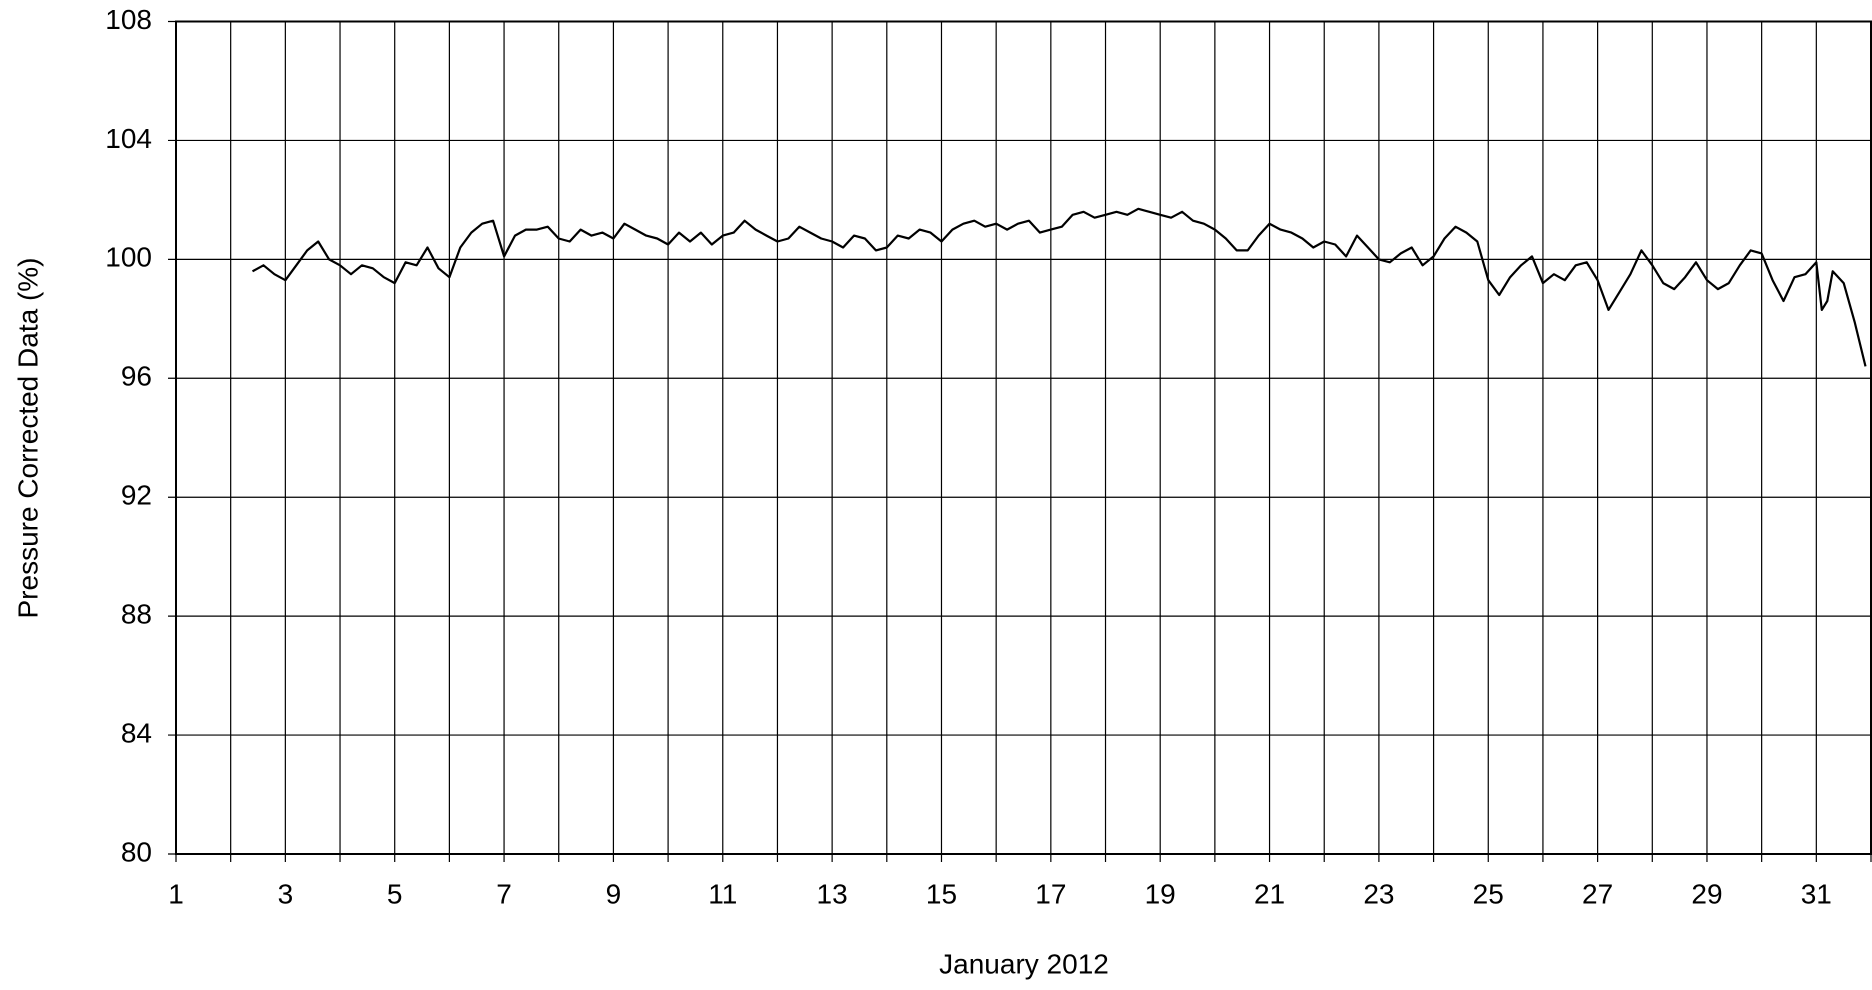 Image resolution: width=1872 pixels, height=990 pixels. Describe the element at coordinates (1269, 893) in the screenshot. I see `x-tick-label: 21` at that location.